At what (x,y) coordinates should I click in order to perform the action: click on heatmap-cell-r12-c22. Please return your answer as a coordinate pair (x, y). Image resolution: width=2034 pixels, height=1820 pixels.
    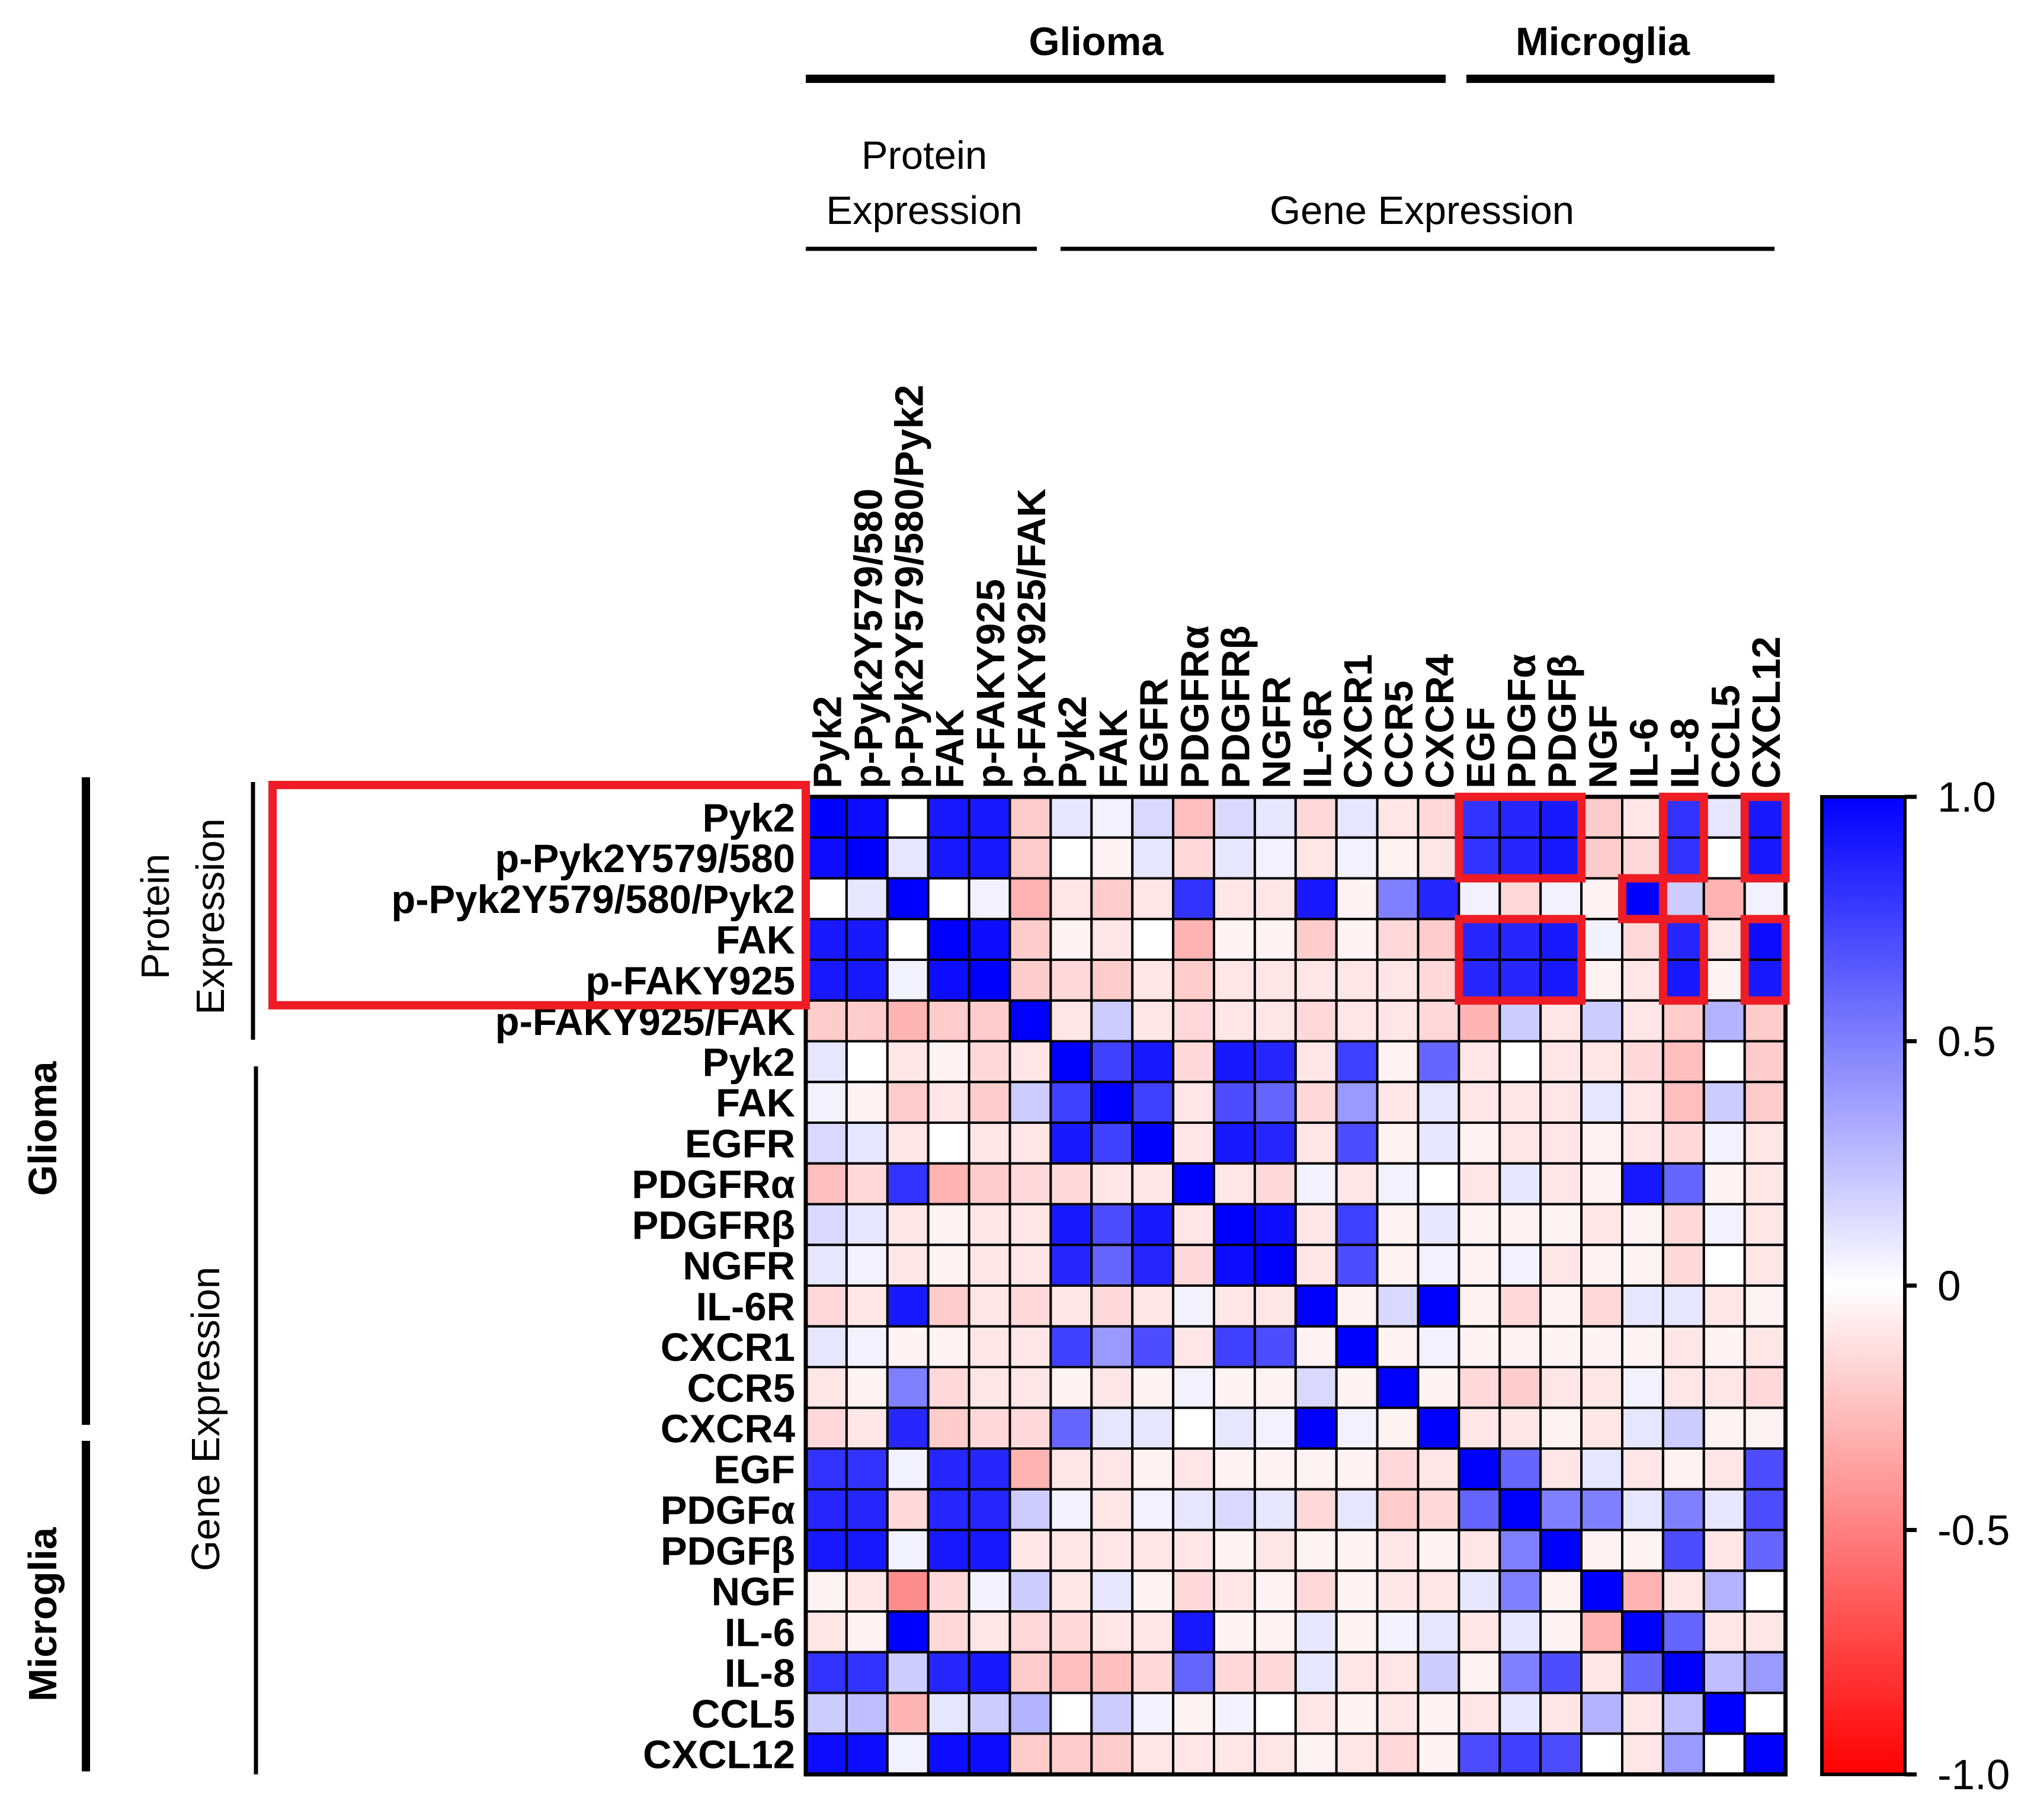
    Looking at the image, I should click on (1724, 1306).